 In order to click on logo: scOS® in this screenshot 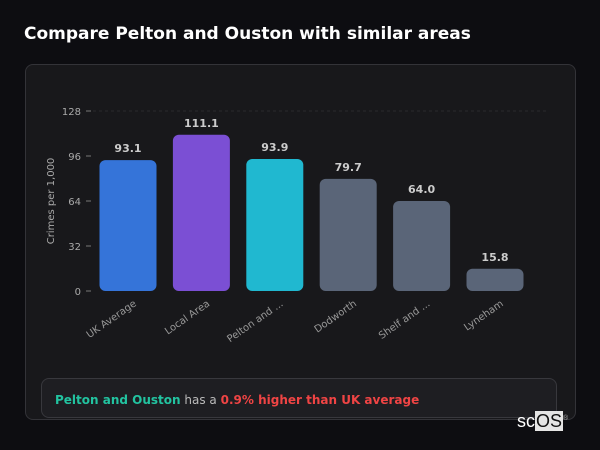, I will do `click(543, 421)`.